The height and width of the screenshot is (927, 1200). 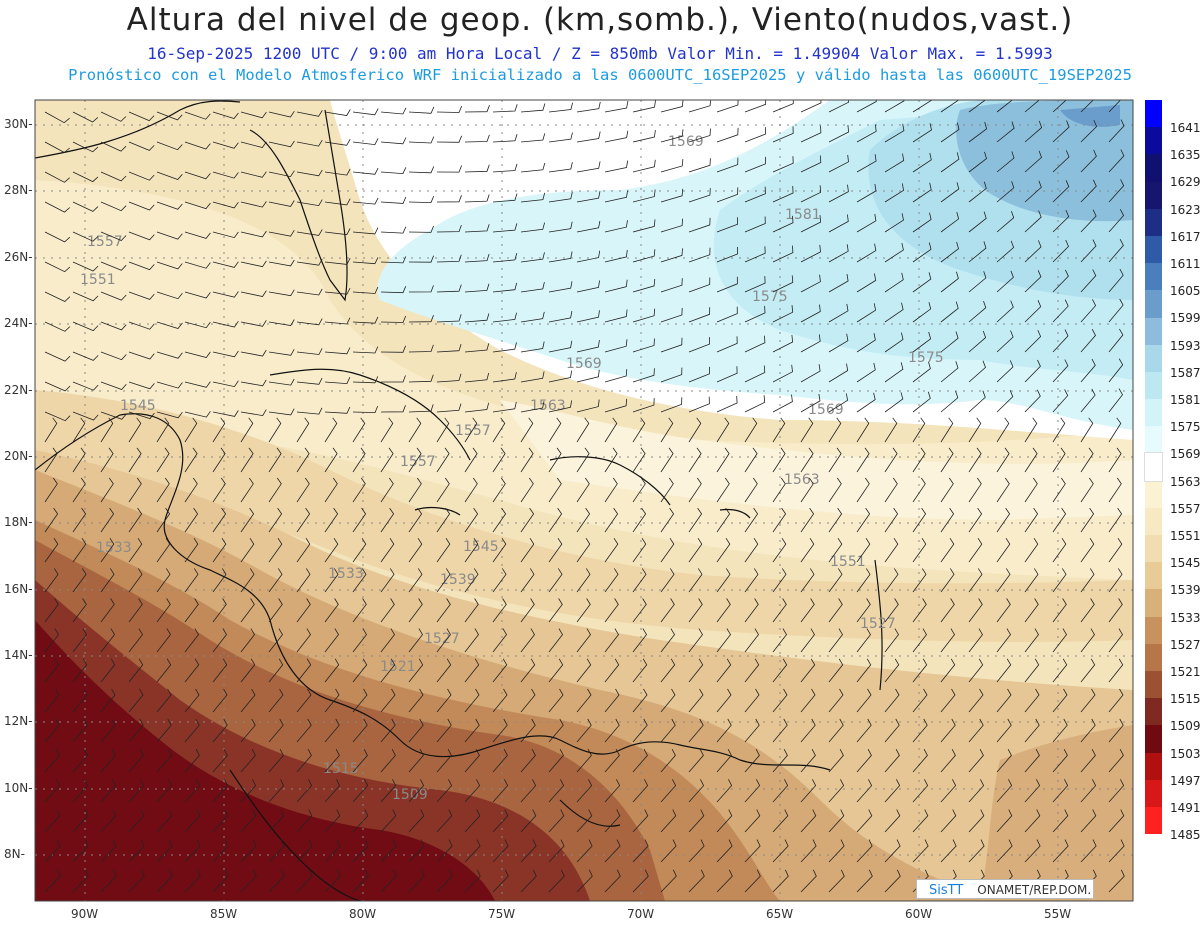 I want to click on contour-label: 1581, so click(x=803, y=215).